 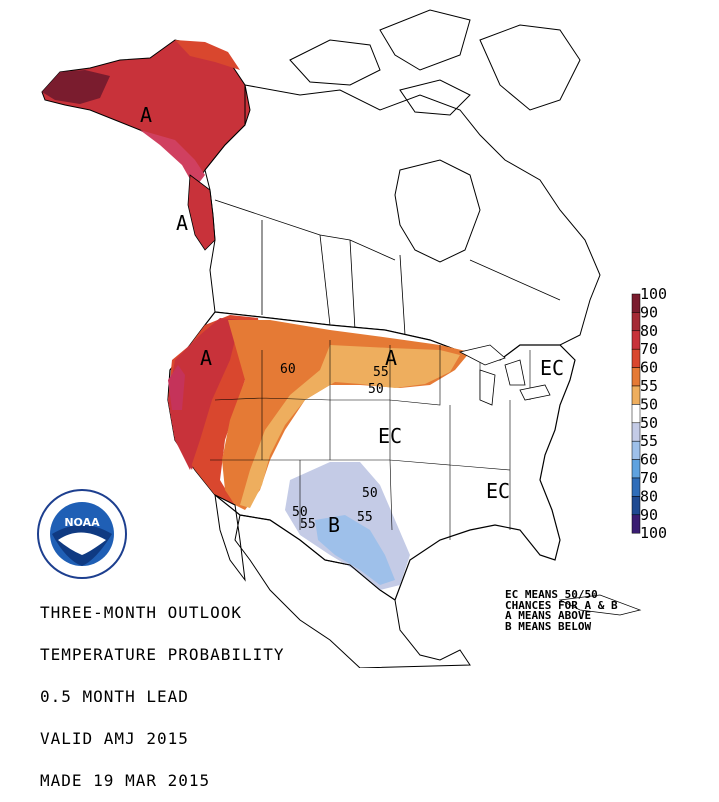 I want to click on alaska-orange-cap, so click(x=207, y=55).